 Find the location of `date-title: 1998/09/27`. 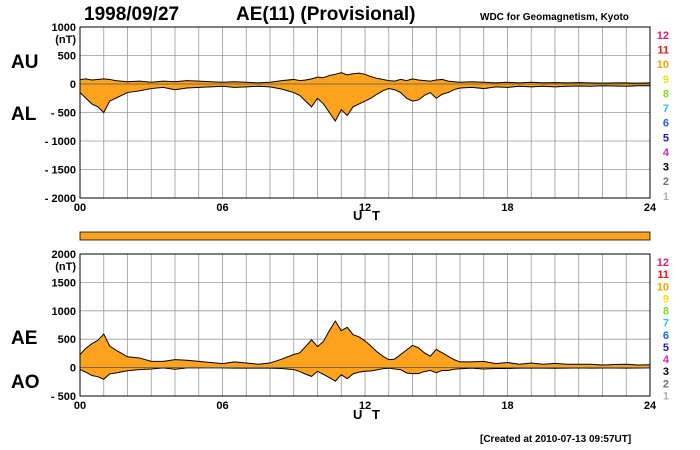

date-title: 1998/09/27 is located at coordinates (132, 14).